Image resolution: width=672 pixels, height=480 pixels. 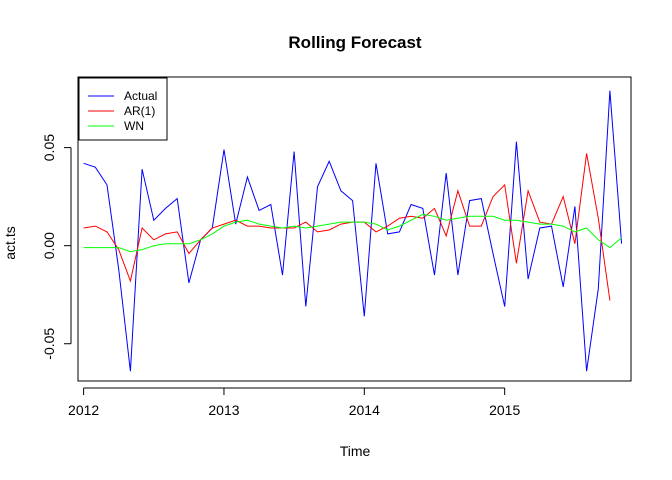 What do you see at coordinates (83, 410) in the screenshot?
I see `x-tick-label: 2012` at bounding box center [83, 410].